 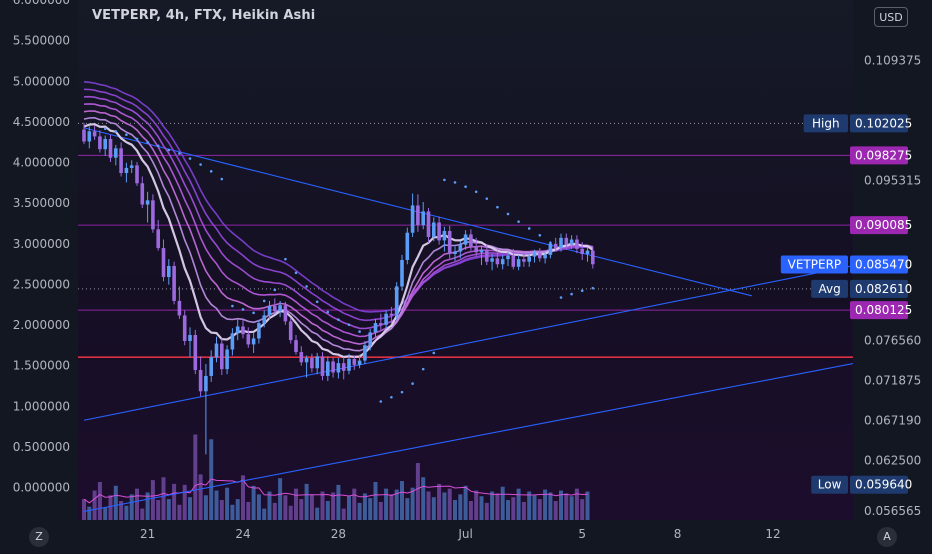 What do you see at coordinates (887, 537) in the screenshot?
I see `auto-scale-button: A` at bounding box center [887, 537].